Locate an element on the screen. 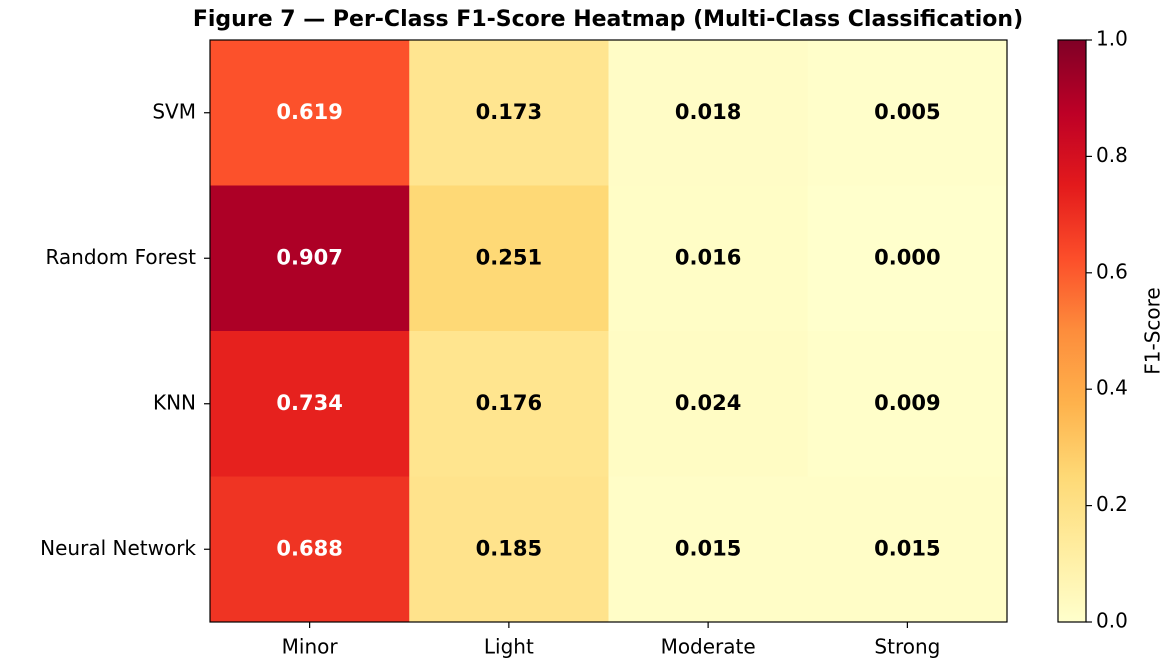 The width and height of the screenshot is (1166, 662). cell-value-label: 0.185 is located at coordinates (509, 548).